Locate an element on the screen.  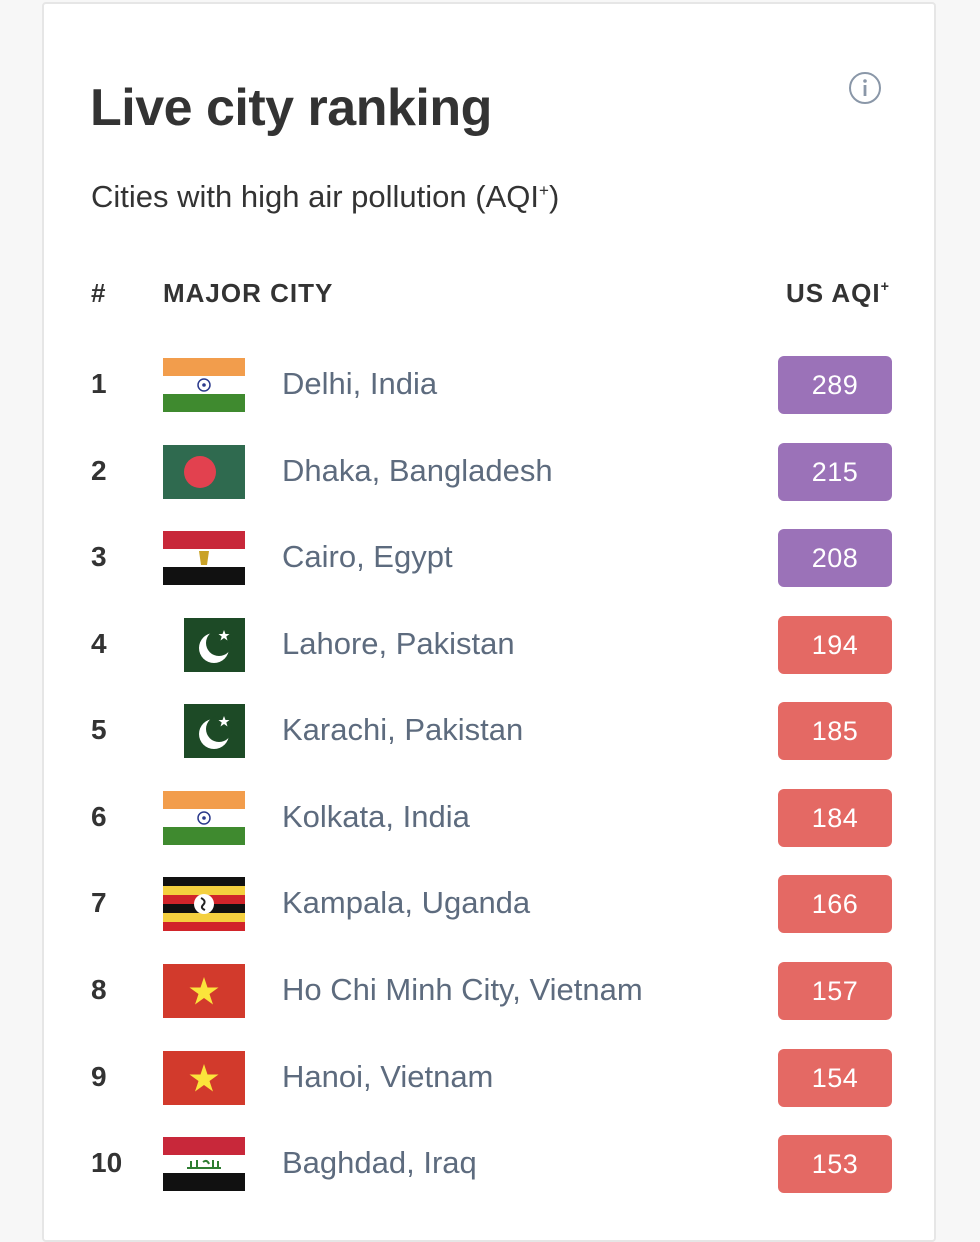
aqi-badge: 194 is located at coordinates (835, 645).